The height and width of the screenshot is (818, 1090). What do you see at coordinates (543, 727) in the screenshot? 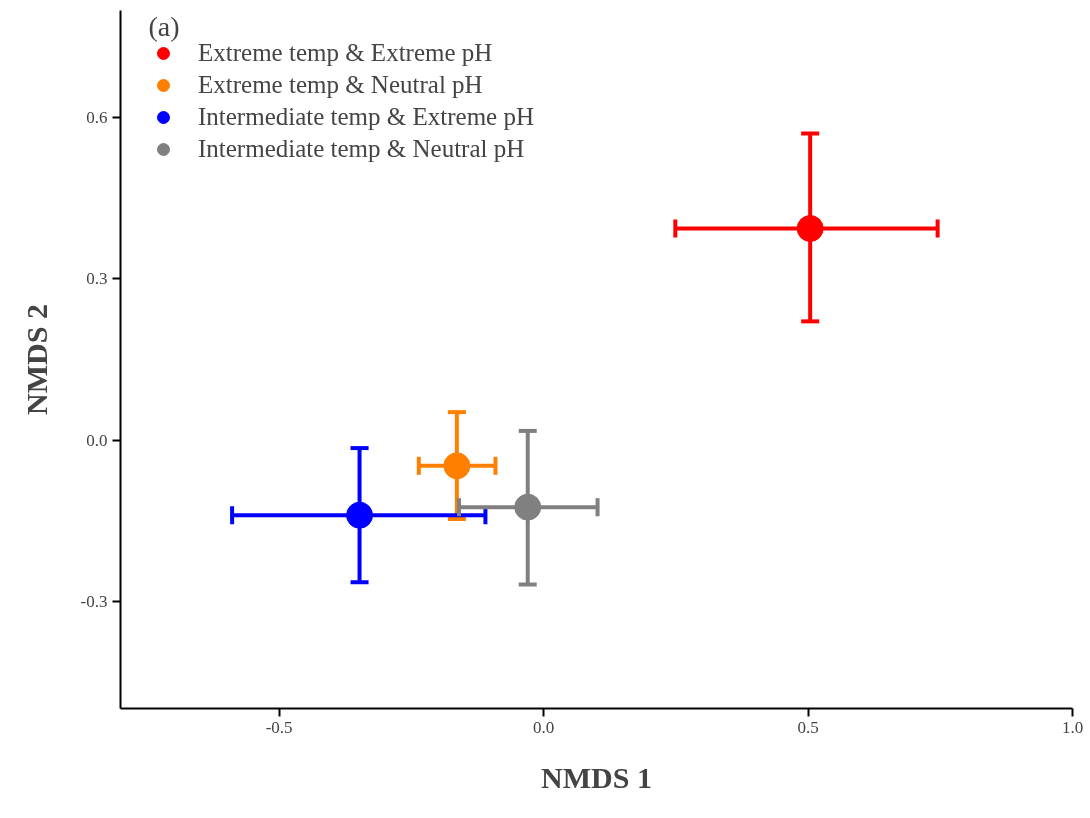
I see `x-tick-label: 0.0` at bounding box center [543, 727].